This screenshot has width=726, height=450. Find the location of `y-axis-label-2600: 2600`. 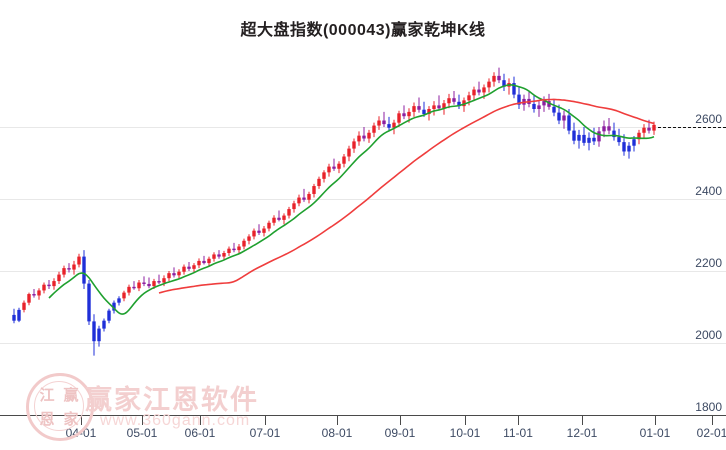

y-axis-label-2600: 2600 is located at coordinates (708, 119).